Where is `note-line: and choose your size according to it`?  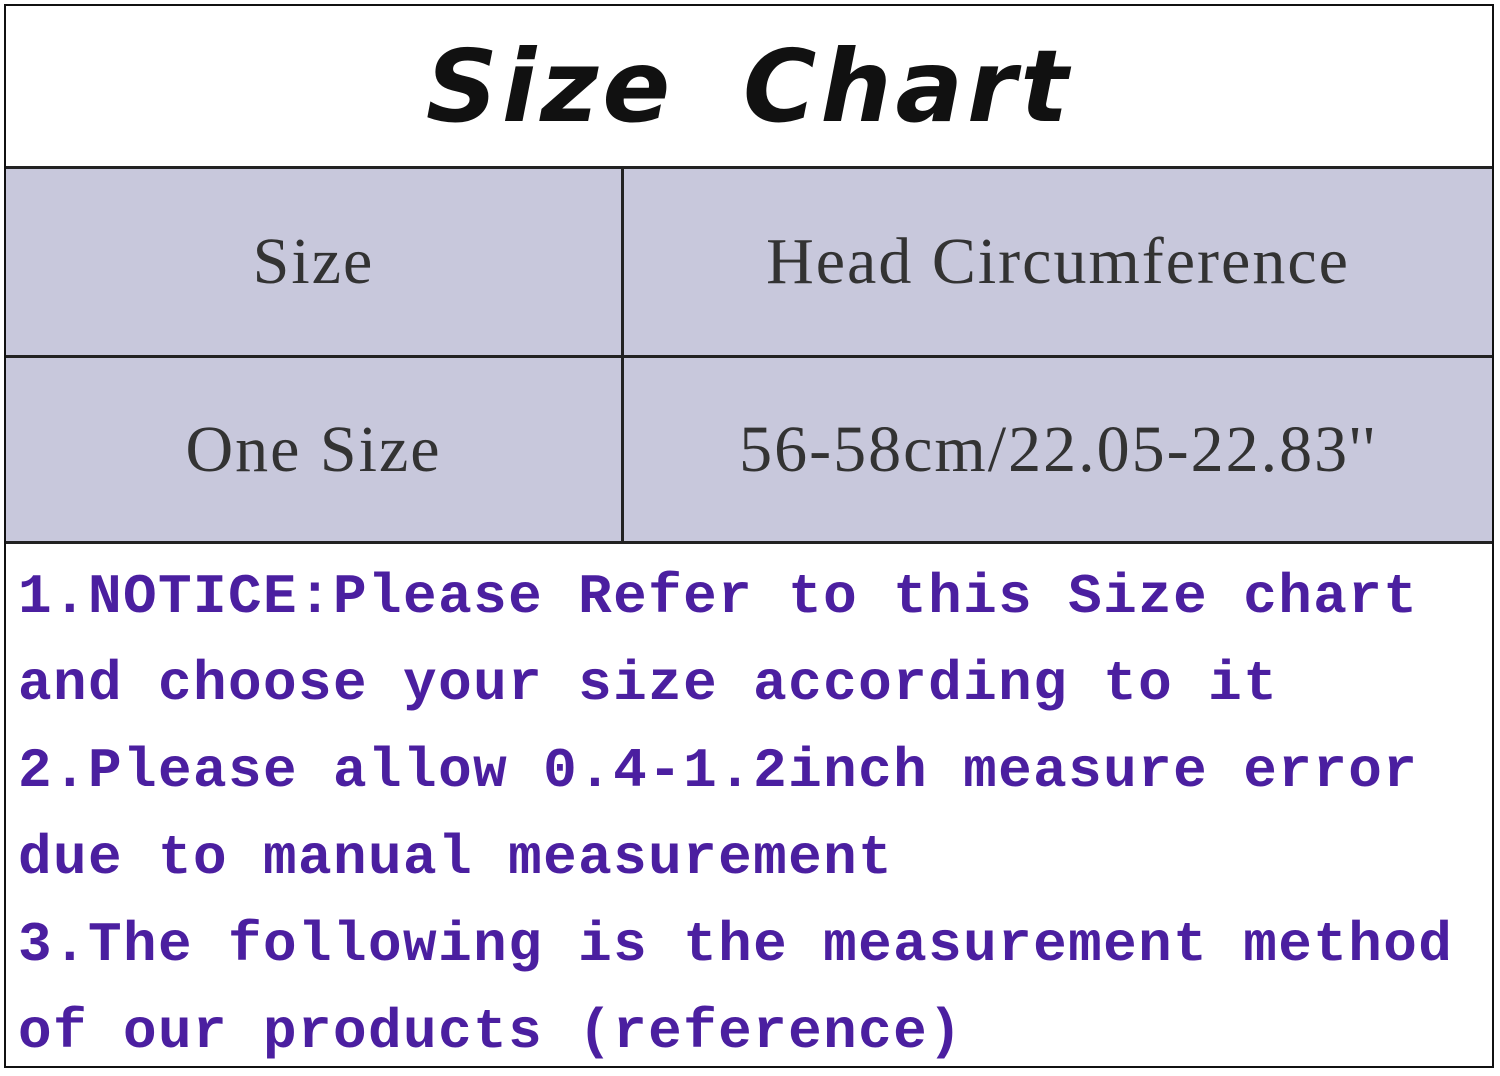 note-line: and choose your size according to it is located at coordinates (648, 684).